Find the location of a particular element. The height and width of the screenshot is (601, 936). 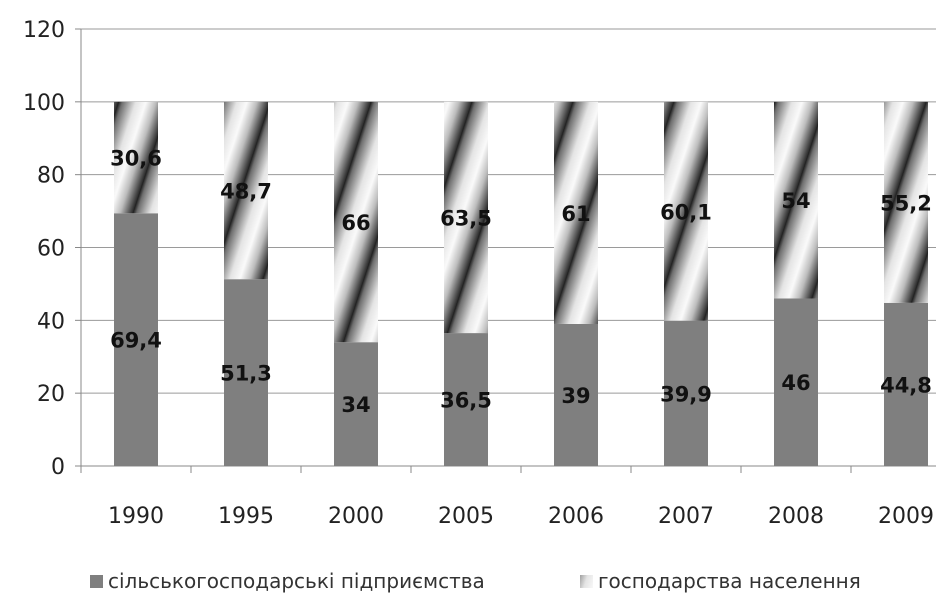

data-label-enterprises: 39 is located at coordinates (575, 396).